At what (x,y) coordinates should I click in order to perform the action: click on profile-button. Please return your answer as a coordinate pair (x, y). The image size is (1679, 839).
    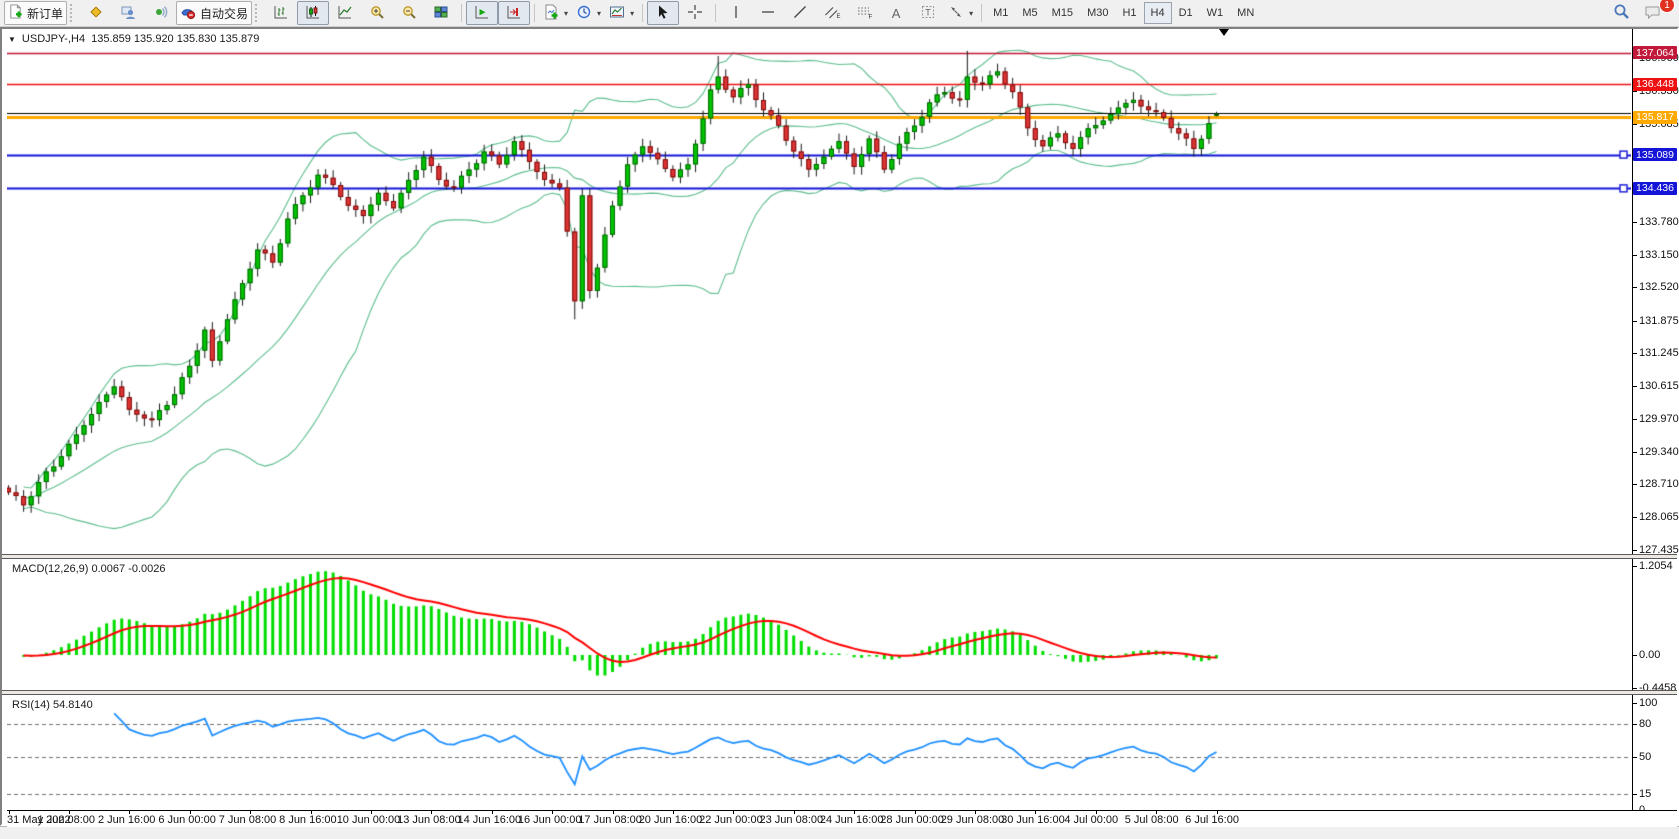
    Looking at the image, I should click on (128, 13).